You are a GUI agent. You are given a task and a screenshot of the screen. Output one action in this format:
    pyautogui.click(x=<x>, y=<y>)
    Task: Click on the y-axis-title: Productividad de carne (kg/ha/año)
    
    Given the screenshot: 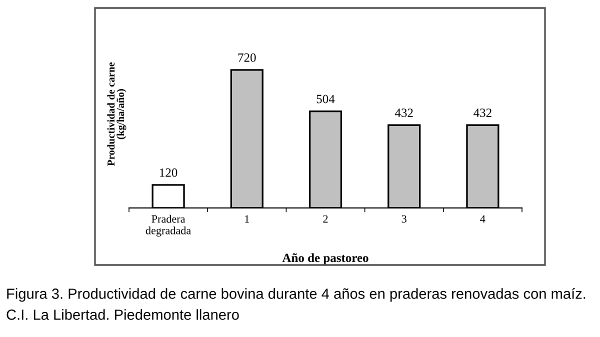 What is the action you would take?
    pyautogui.click(x=116, y=114)
    